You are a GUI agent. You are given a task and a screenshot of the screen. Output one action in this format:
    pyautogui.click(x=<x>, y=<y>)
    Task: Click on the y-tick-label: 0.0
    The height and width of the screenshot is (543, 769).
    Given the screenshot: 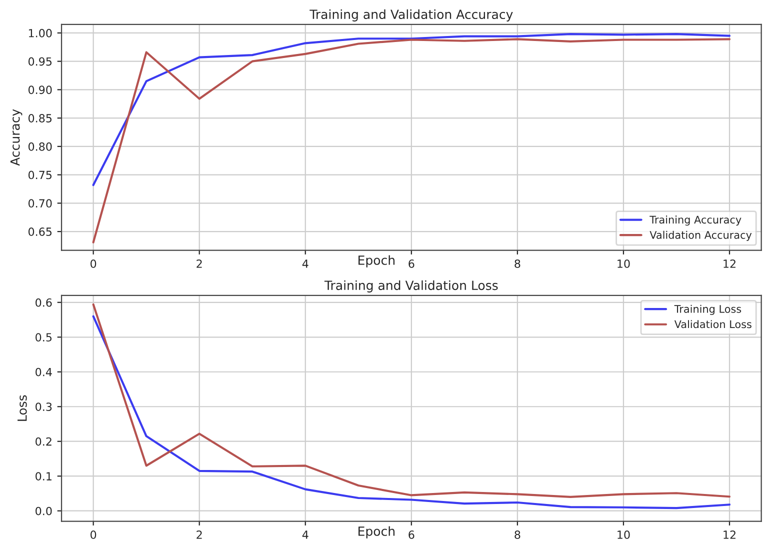 What is the action you would take?
    pyautogui.click(x=44, y=511)
    